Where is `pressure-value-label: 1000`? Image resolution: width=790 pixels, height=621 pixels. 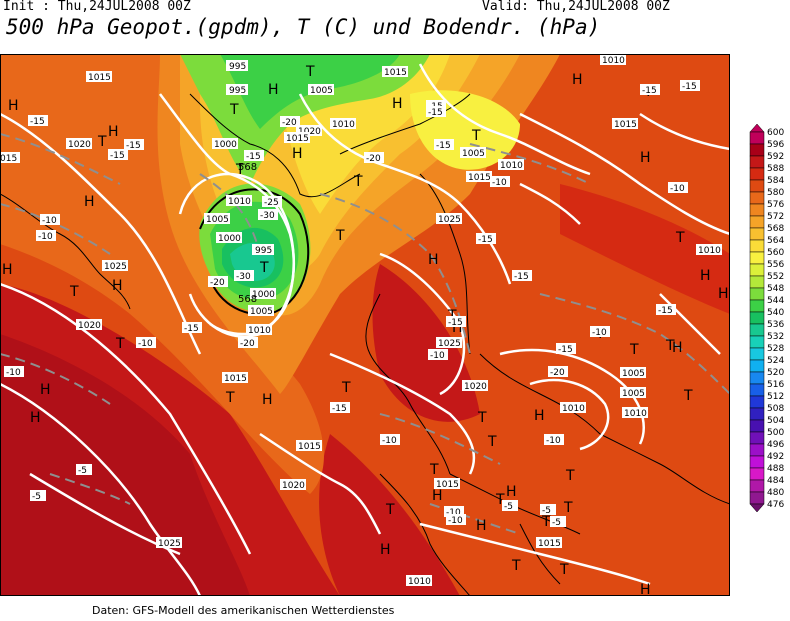
pressure-value-label: 1000 is located at coordinates (229, 238).